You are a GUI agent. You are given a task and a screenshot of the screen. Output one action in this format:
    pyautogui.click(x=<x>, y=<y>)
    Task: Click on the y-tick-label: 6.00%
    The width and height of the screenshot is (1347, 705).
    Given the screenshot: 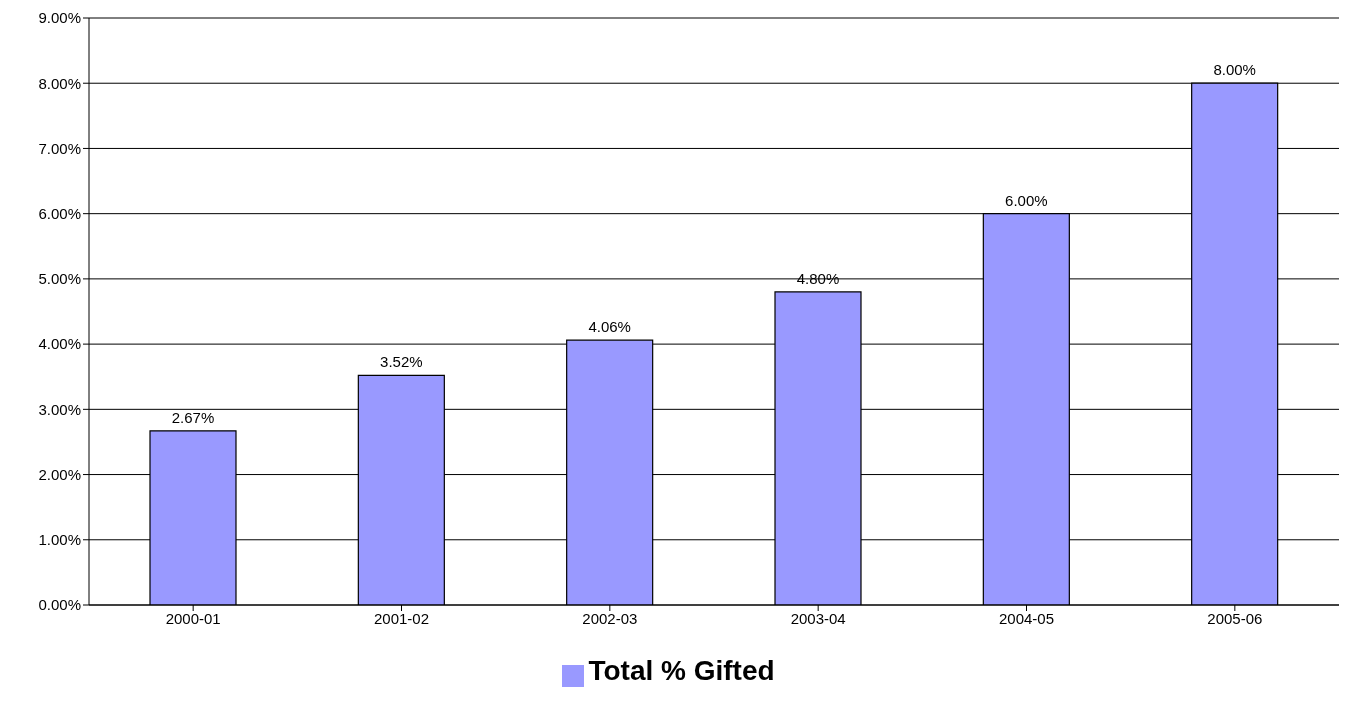 What is the action you would take?
    pyautogui.click(x=59, y=213)
    